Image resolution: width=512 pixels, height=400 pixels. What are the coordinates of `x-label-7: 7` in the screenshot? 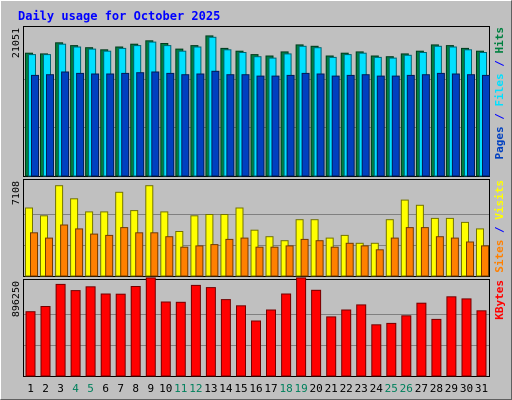 It's located at (120, 388).